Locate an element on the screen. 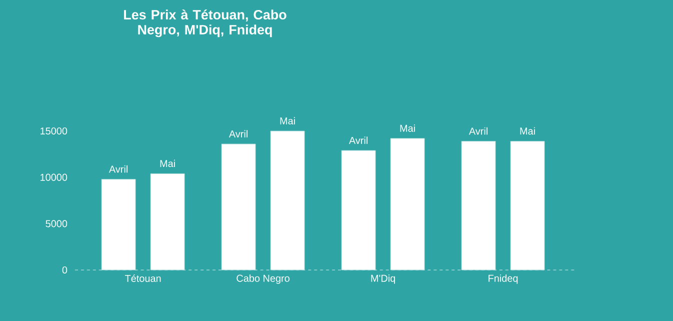 The height and width of the screenshot is (321, 673). x-tick-label: Fnideq is located at coordinates (503, 279).